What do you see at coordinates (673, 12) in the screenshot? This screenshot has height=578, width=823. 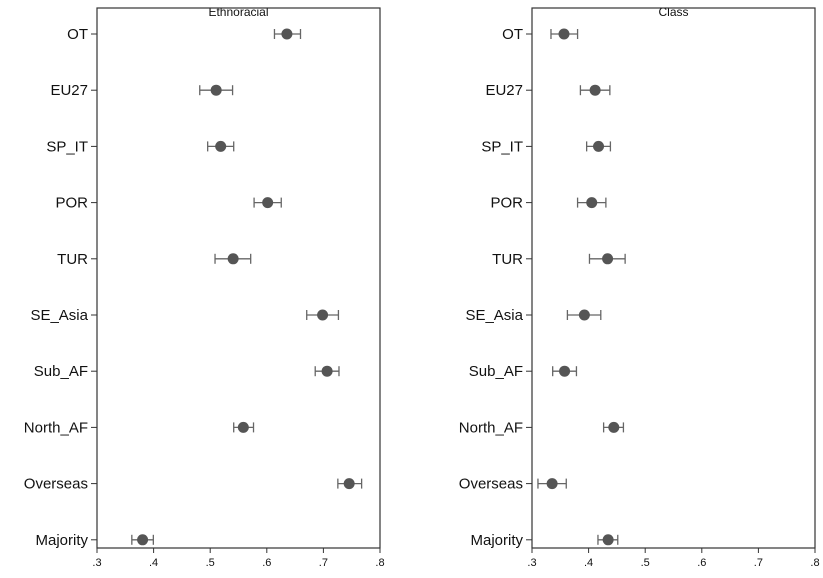 I see `panel-title: Class` at bounding box center [673, 12].